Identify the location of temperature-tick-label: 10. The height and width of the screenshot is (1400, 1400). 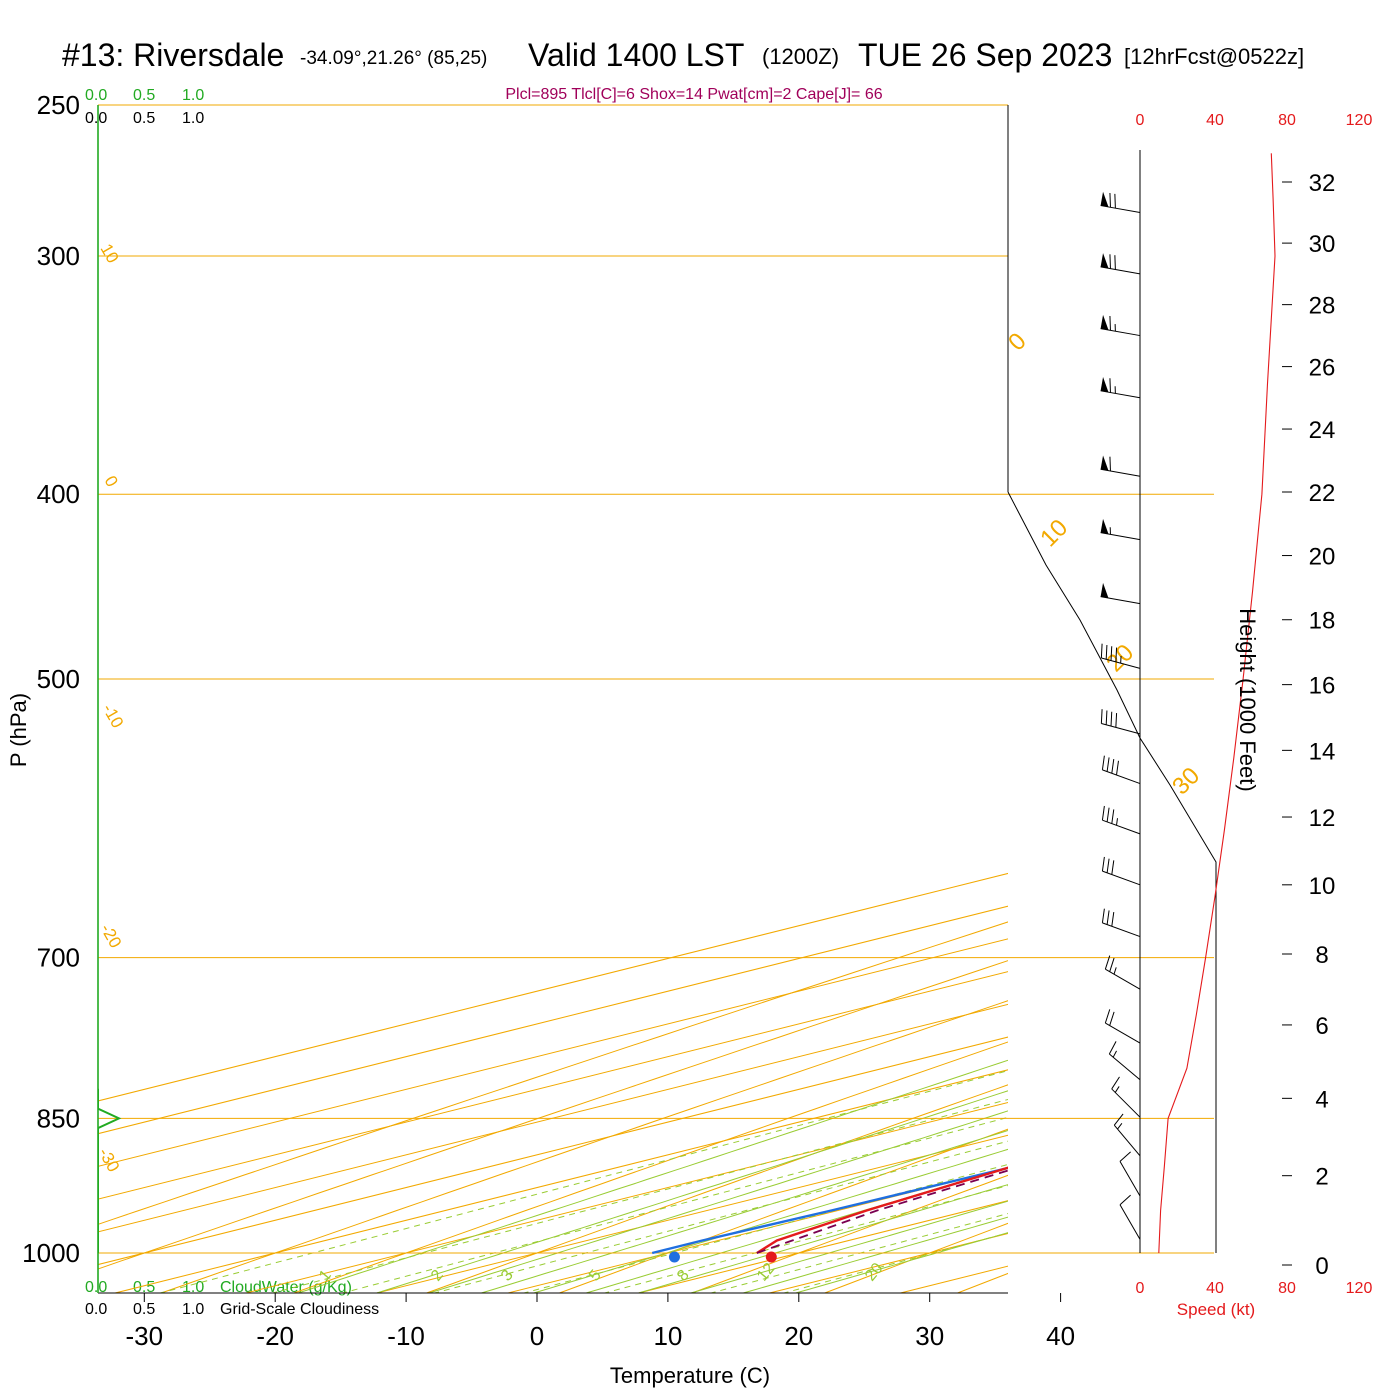
(667, 1336).